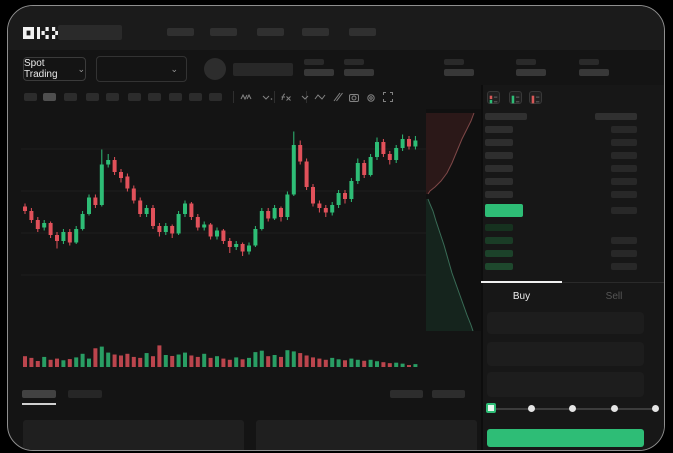  What do you see at coordinates (42, 33) in the screenshot?
I see `okx-logo-icon` at bounding box center [42, 33].